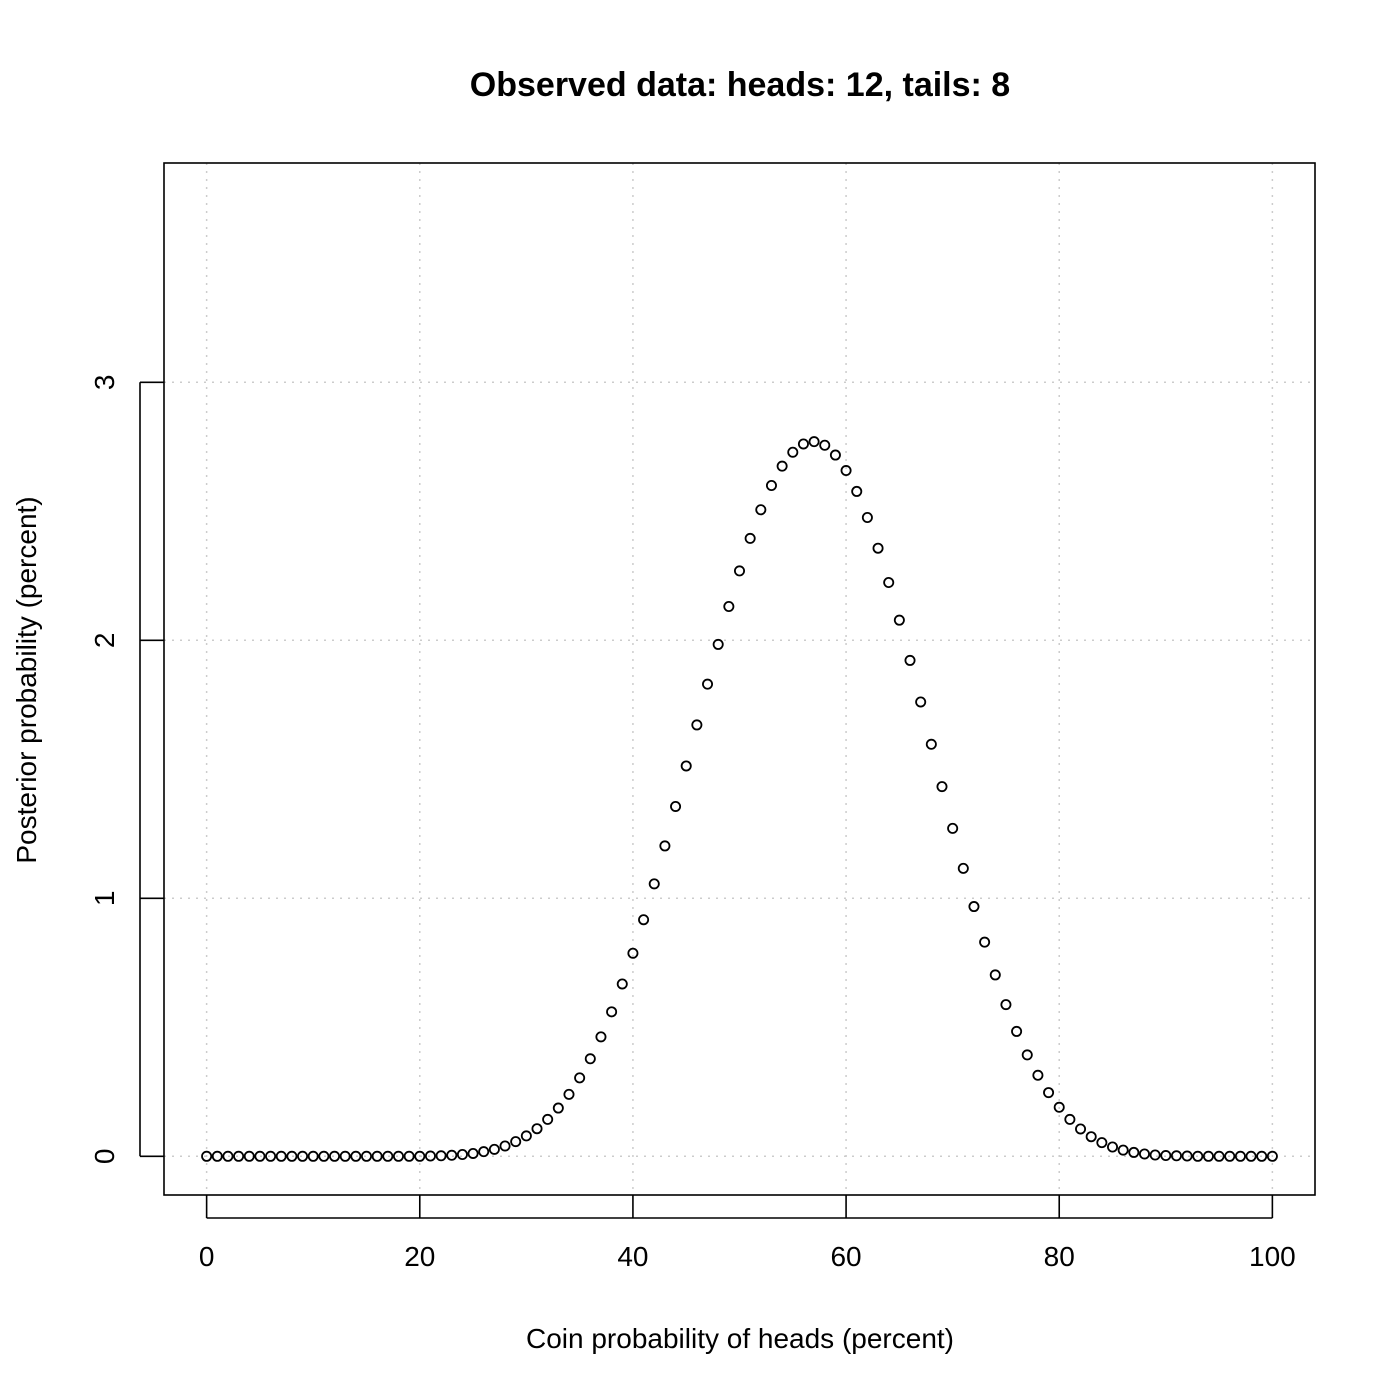 The height and width of the screenshot is (1400, 1400). I want to click on y-tick-label-2: 2, so click(104, 641).